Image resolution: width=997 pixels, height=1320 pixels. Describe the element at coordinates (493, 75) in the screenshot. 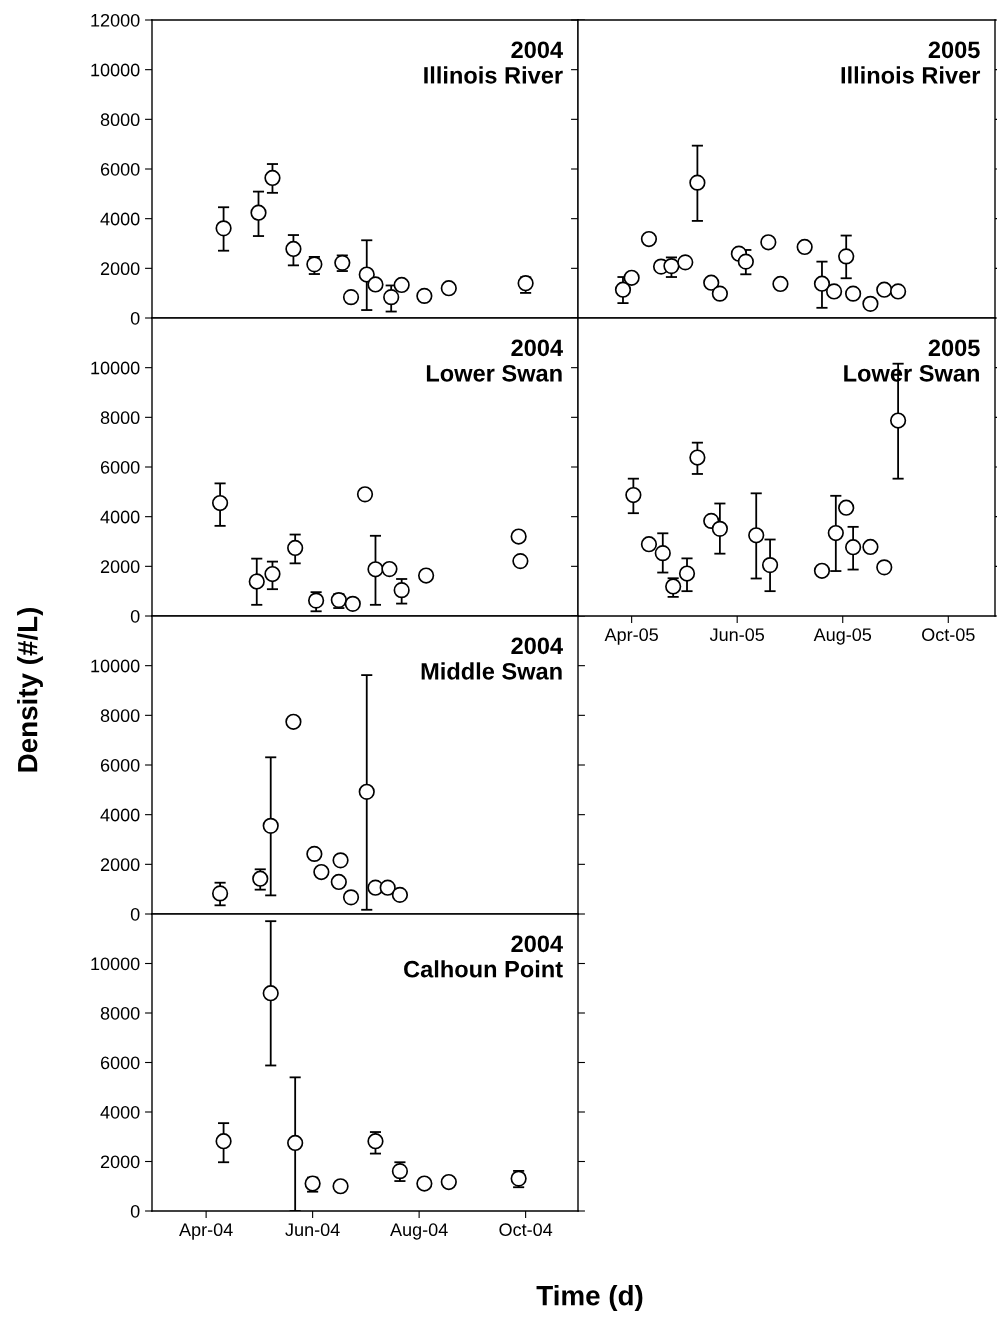

I see `text: Illinois River` at that location.